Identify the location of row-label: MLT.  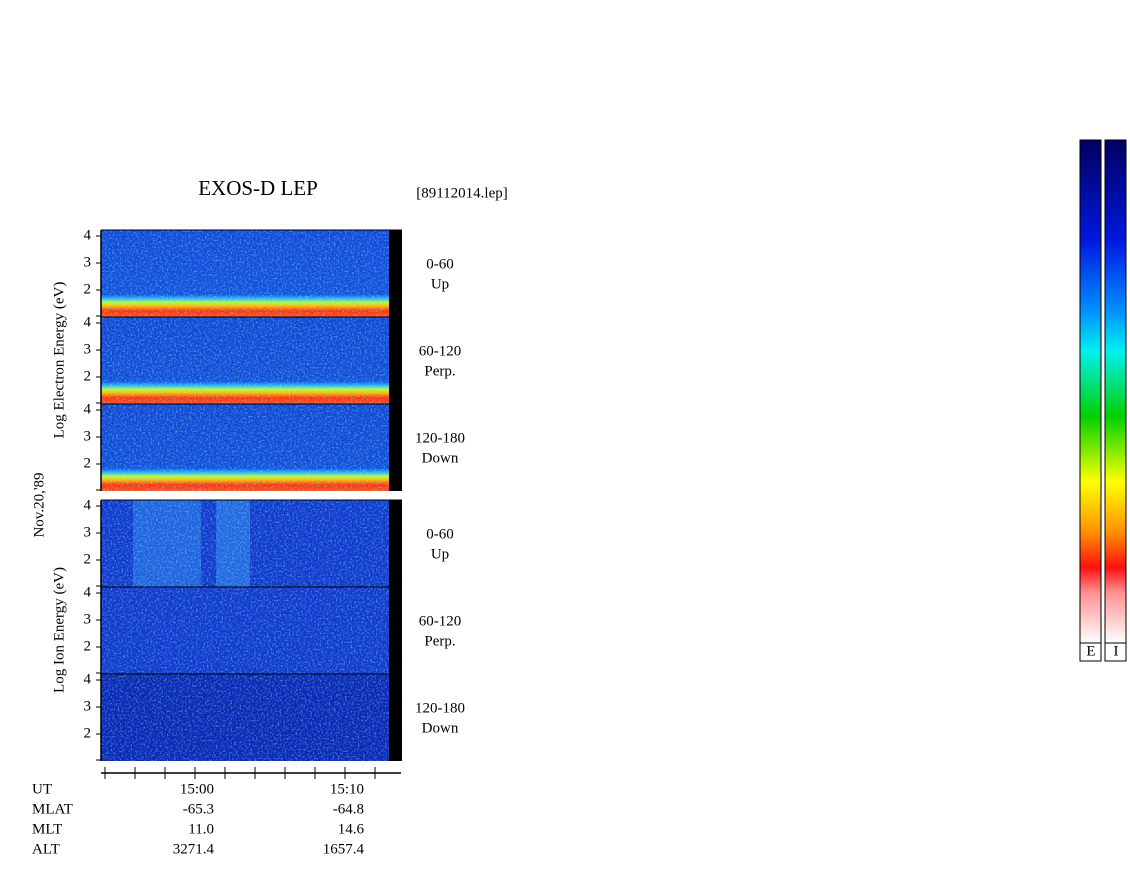
(47, 829).